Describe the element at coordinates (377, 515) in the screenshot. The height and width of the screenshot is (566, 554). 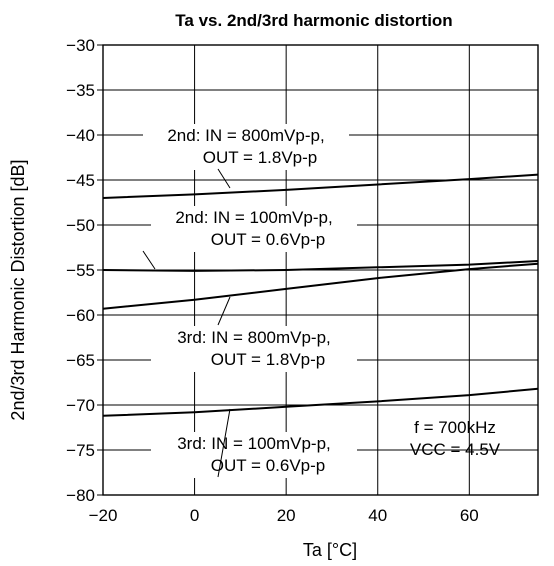
I see `x-tick-label: 40` at that location.